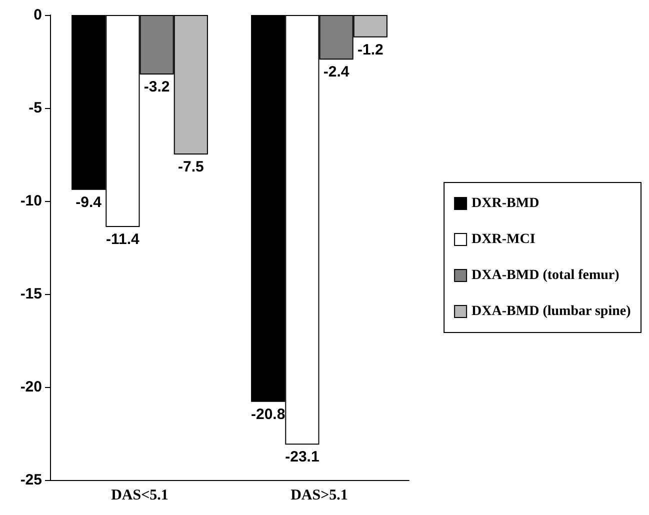 This screenshot has height=515, width=649. What do you see at coordinates (504, 239) in the screenshot?
I see `legend-label: DXR-MCI` at bounding box center [504, 239].